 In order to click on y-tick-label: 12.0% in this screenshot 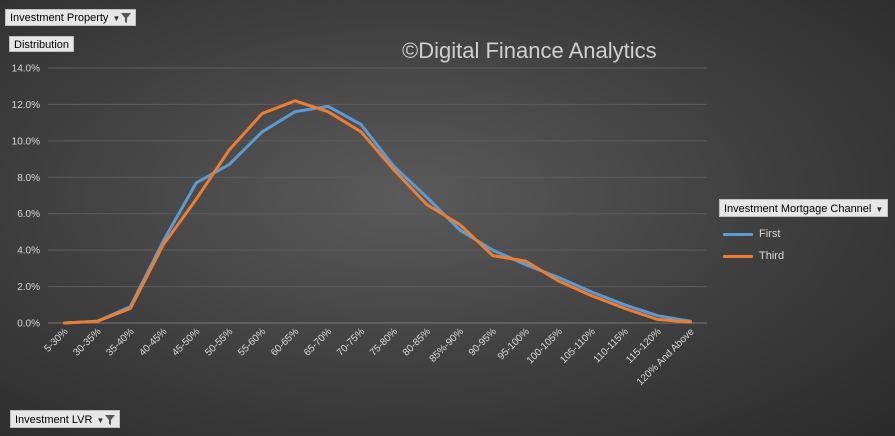, I will do `click(26, 105)`.